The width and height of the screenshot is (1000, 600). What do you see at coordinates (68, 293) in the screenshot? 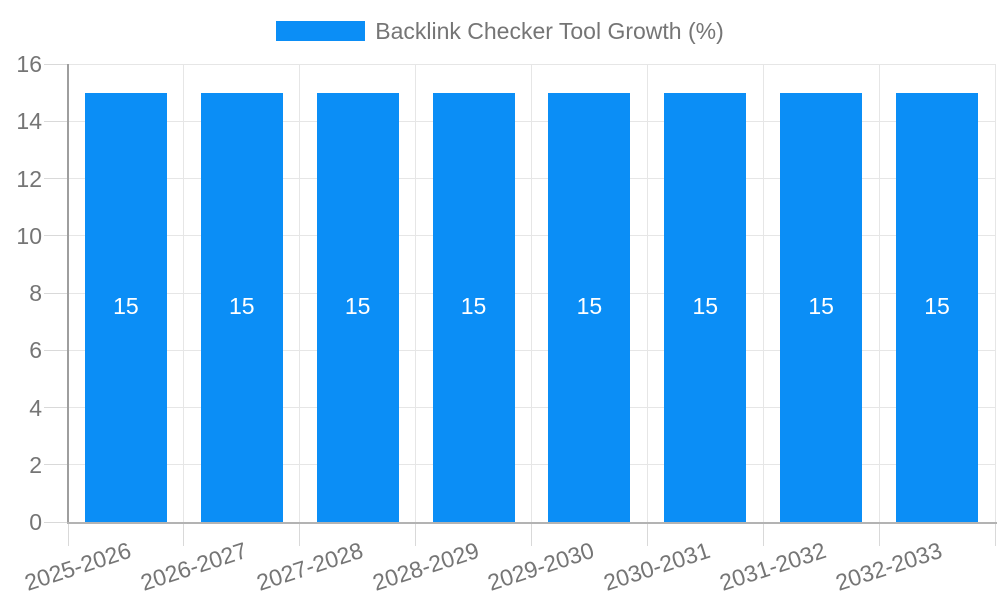
I see `y-axis-line` at bounding box center [68, 293].